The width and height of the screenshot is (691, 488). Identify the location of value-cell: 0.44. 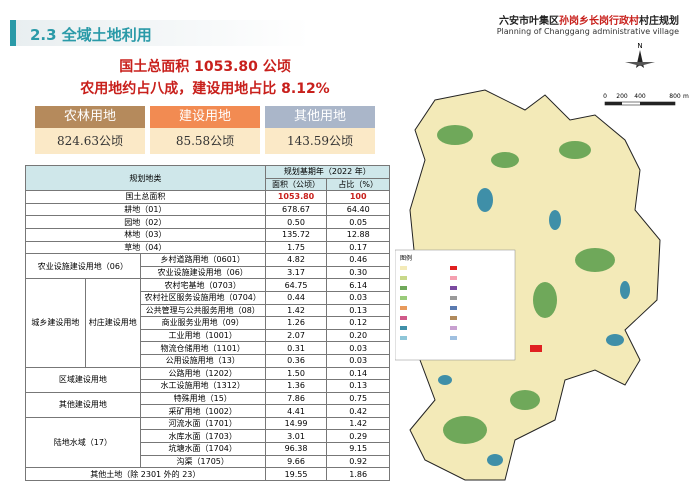
(296, 297).